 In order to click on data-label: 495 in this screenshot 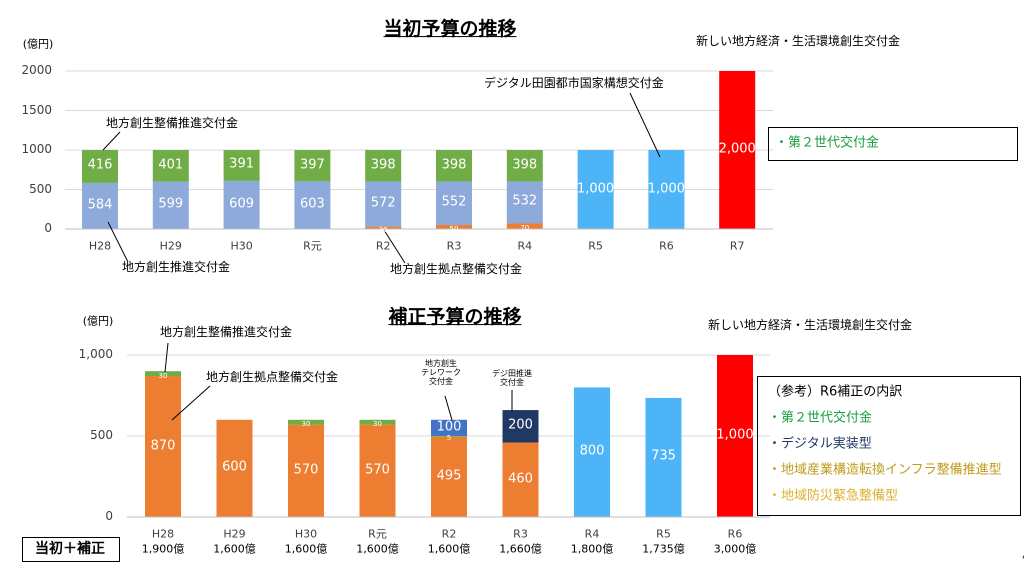, I will do `click(449, 476)`.